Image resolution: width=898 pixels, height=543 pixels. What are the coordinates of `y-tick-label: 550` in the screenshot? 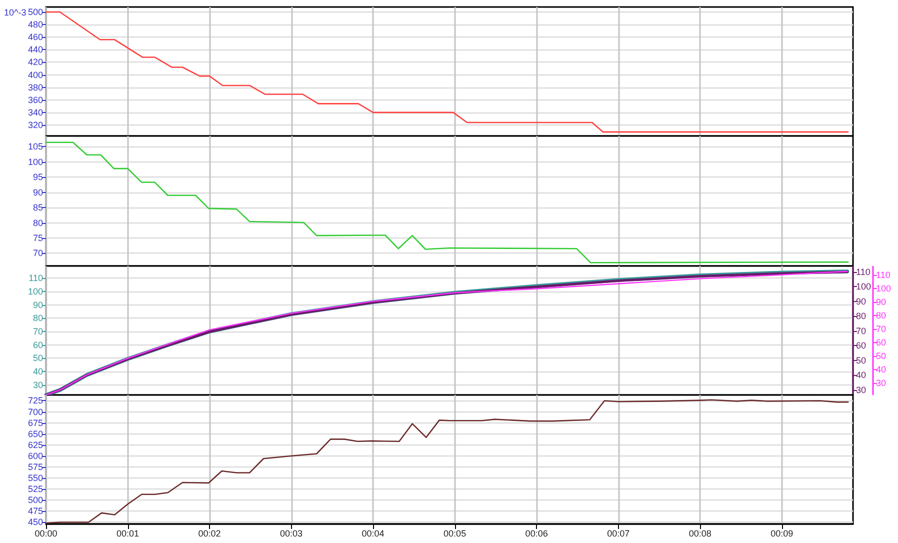 It's located at (35, 478).